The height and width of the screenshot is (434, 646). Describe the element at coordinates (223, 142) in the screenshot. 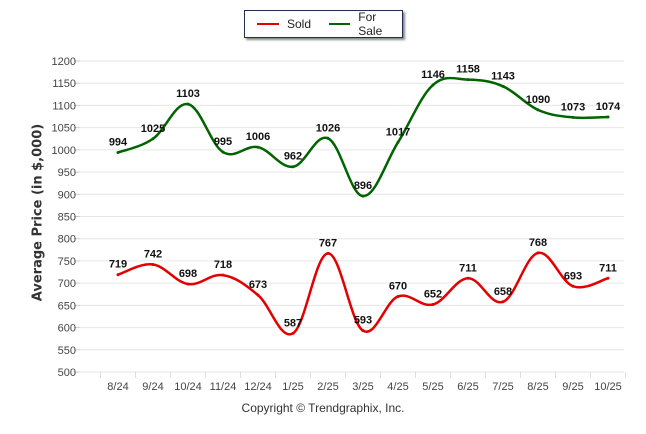

I see `data-label-for-sale: 995` at that location.